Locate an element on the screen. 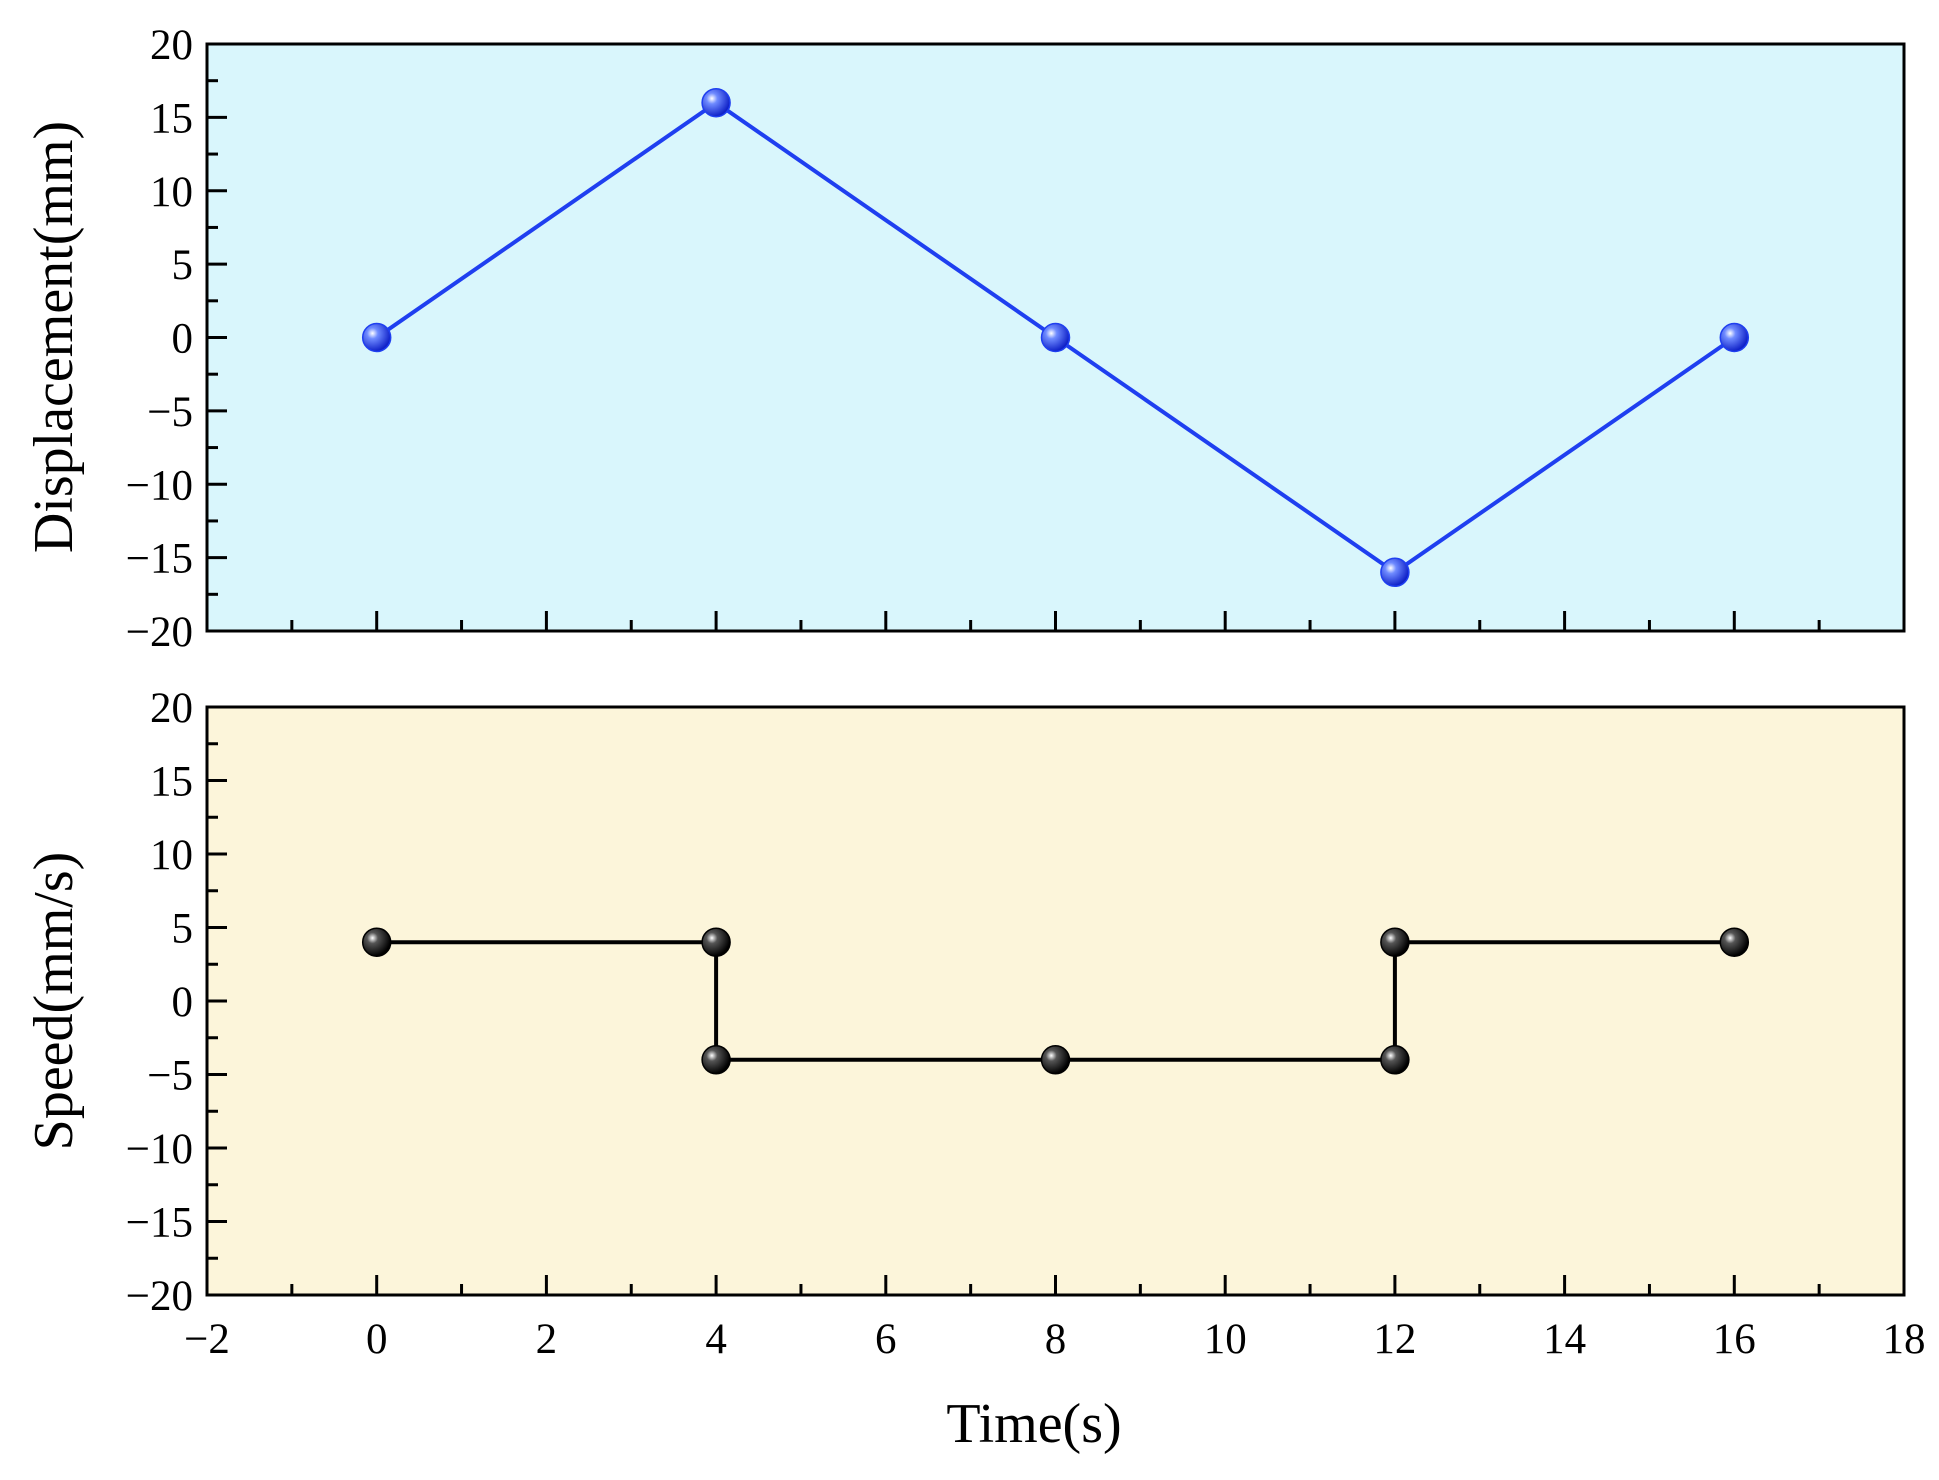 The height and width of the screenshot is (1480, 1939). speed-series is located at coordinates (1055, 1001).